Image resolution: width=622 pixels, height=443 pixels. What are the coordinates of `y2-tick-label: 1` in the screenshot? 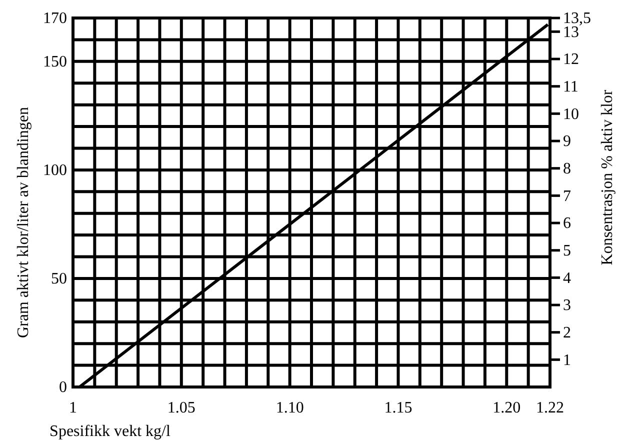 It's located at (567, 360).